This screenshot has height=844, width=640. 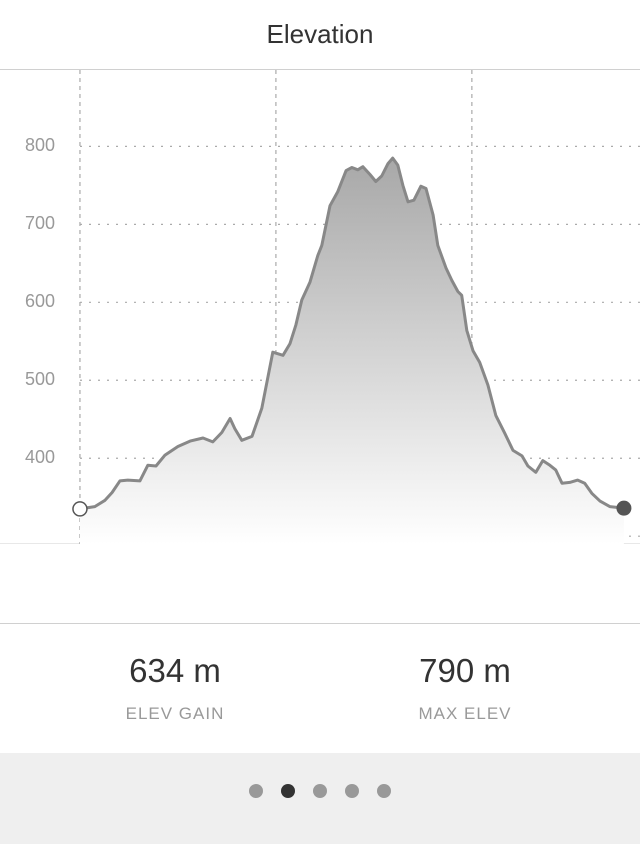 What do you see at coordinates (40, 223) in the screenshot?
I see `y-tick-label: 700` at bounding box center [40, 223].